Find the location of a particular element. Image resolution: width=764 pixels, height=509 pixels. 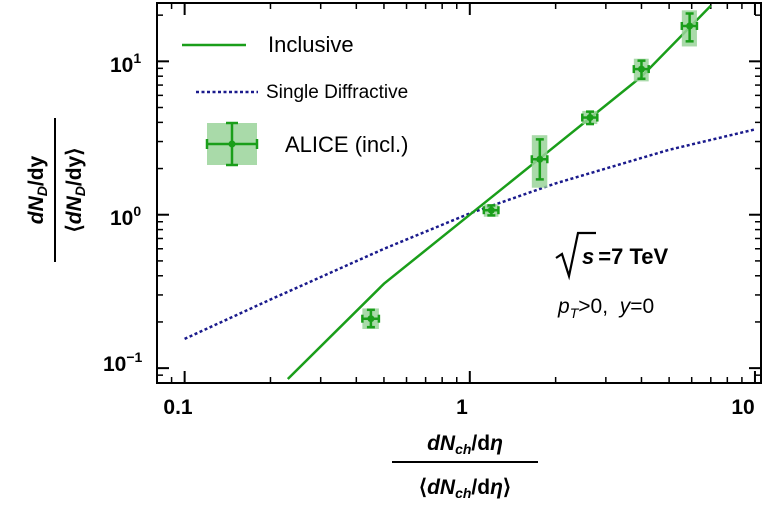

legend-inclusive-label: Inclusive is located at coordinates (311, 44).